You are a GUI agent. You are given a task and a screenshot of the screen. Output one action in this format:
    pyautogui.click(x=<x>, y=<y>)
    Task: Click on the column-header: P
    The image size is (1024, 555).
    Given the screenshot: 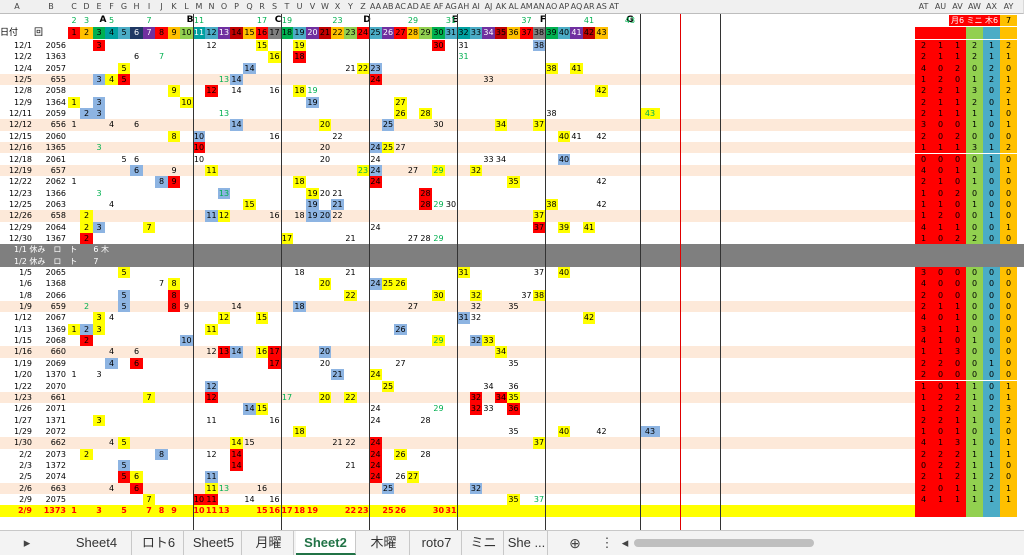 What is the action you would take?
    pyautogui.click(x=236, y=6)
    